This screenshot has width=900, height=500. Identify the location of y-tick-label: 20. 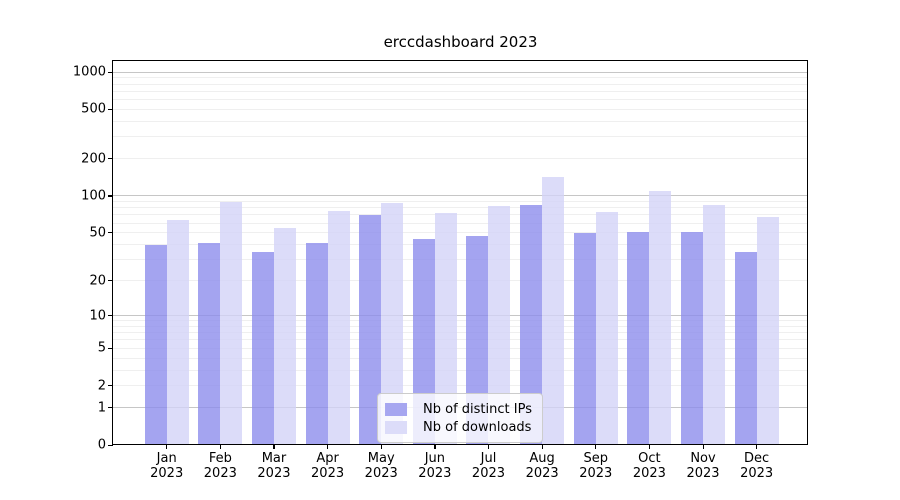
(97, 281).